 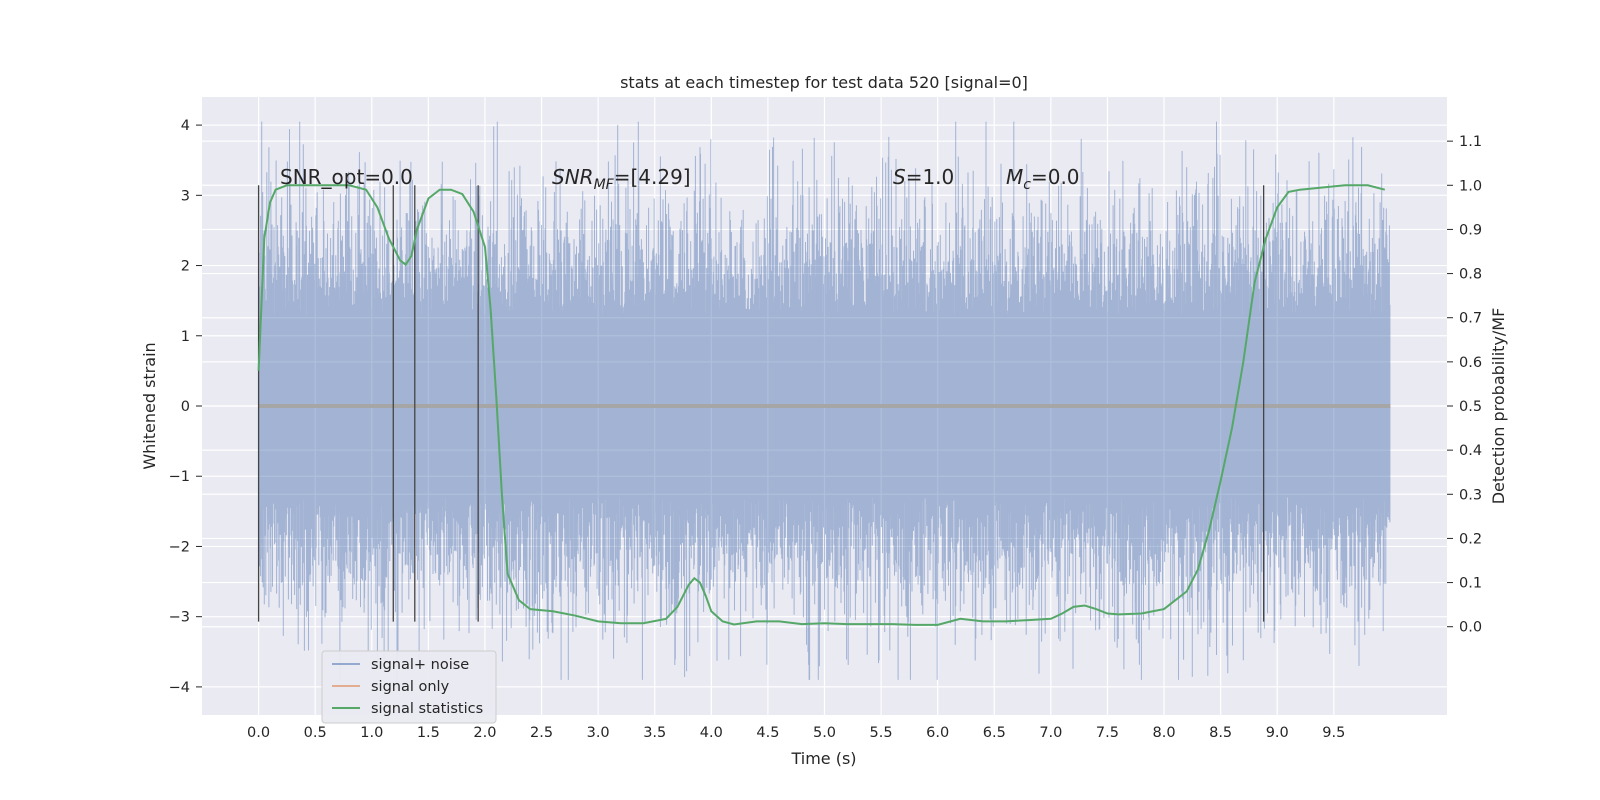 What do you see at coordinates (994, 733) in the screenshot?
I see `x-tick-label: 6.5` at bounding box center [994, 733].